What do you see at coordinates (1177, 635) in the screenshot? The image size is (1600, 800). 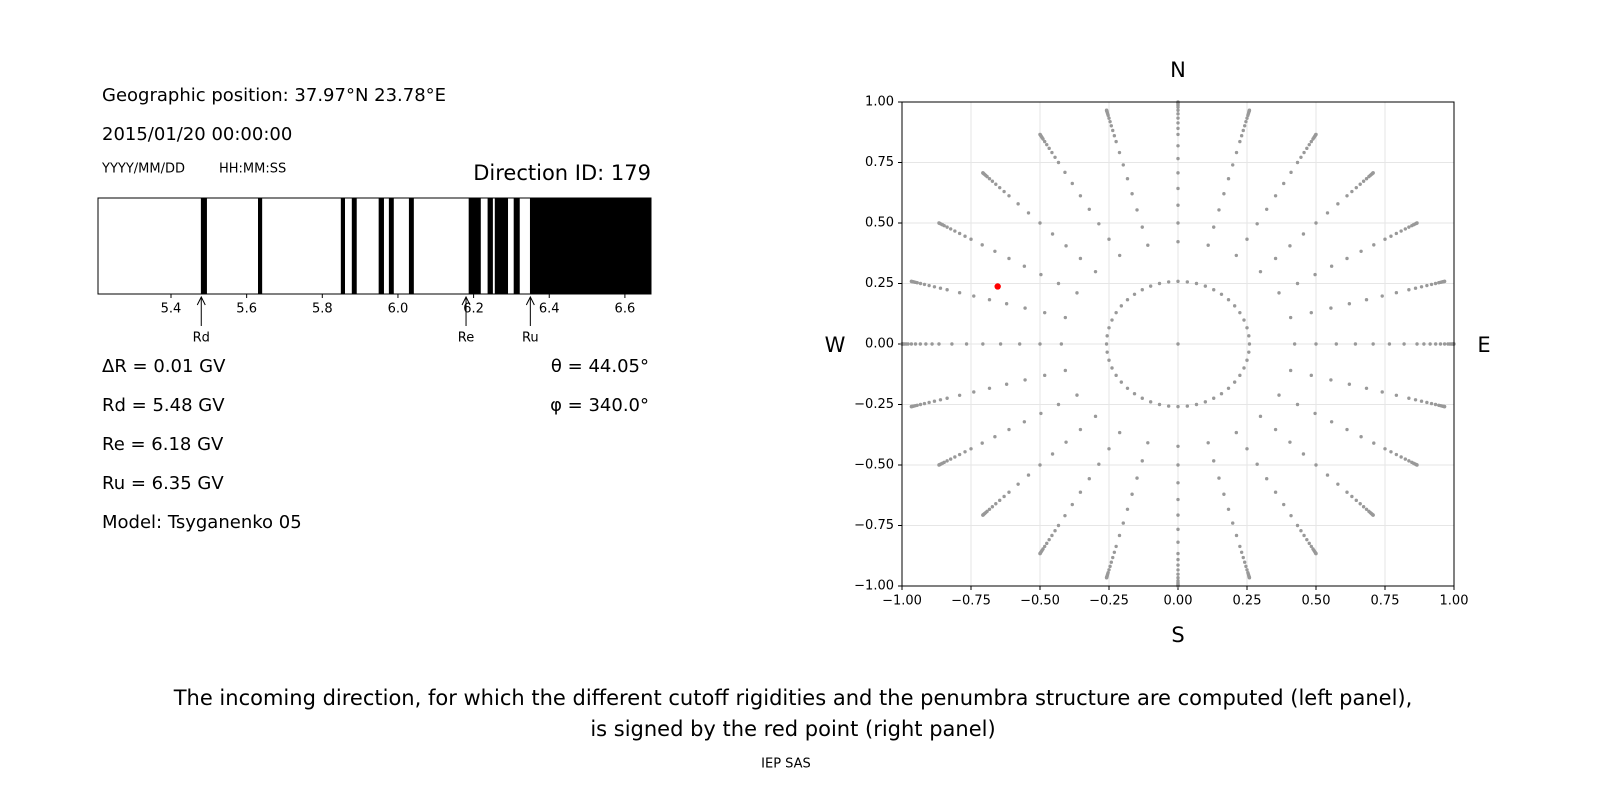 I see `compass-label: S` at bounding box center [1177, 635].